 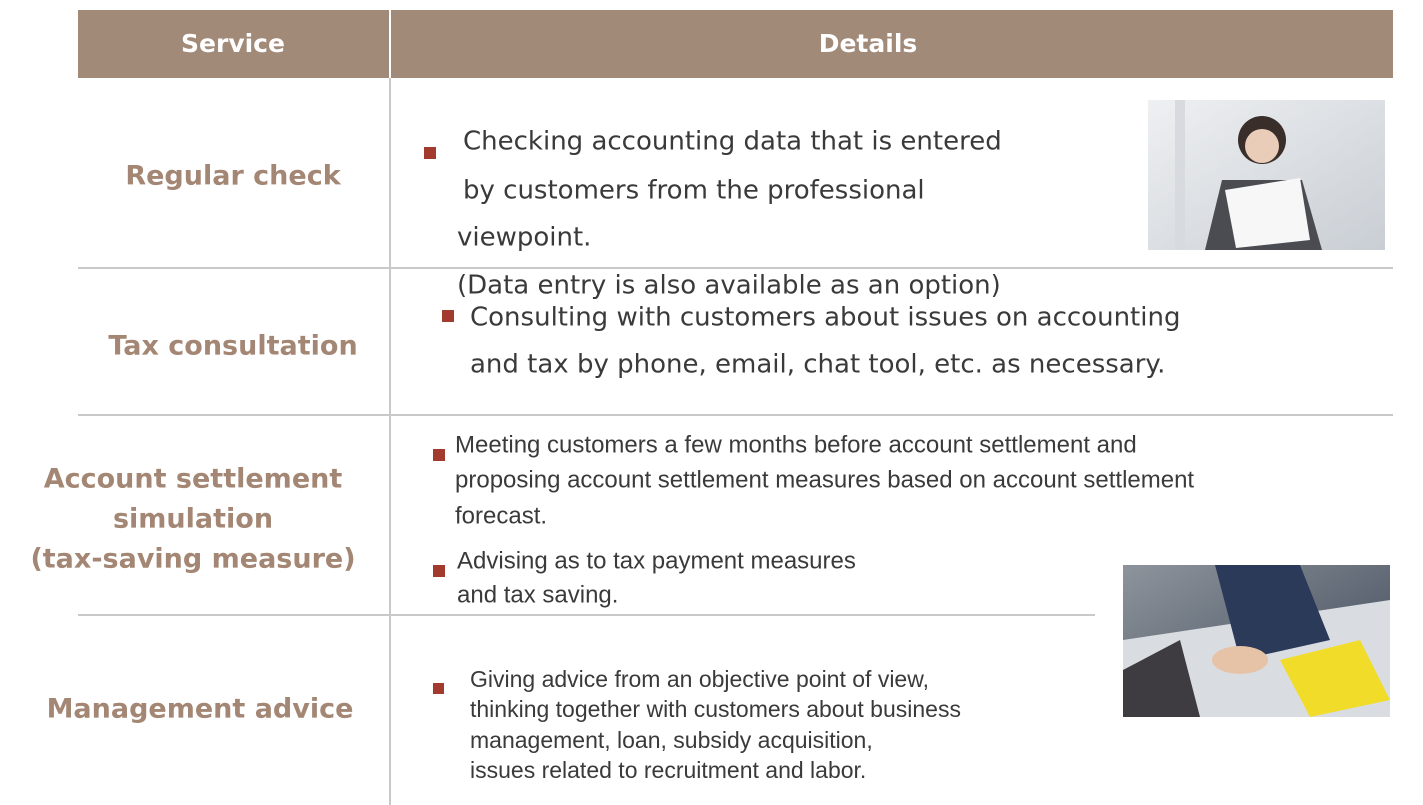 What do you see at coordinates (694, 191) in the screenshot?
I see `detail-line: by customers from the professional` at bounding box center [694, 191].